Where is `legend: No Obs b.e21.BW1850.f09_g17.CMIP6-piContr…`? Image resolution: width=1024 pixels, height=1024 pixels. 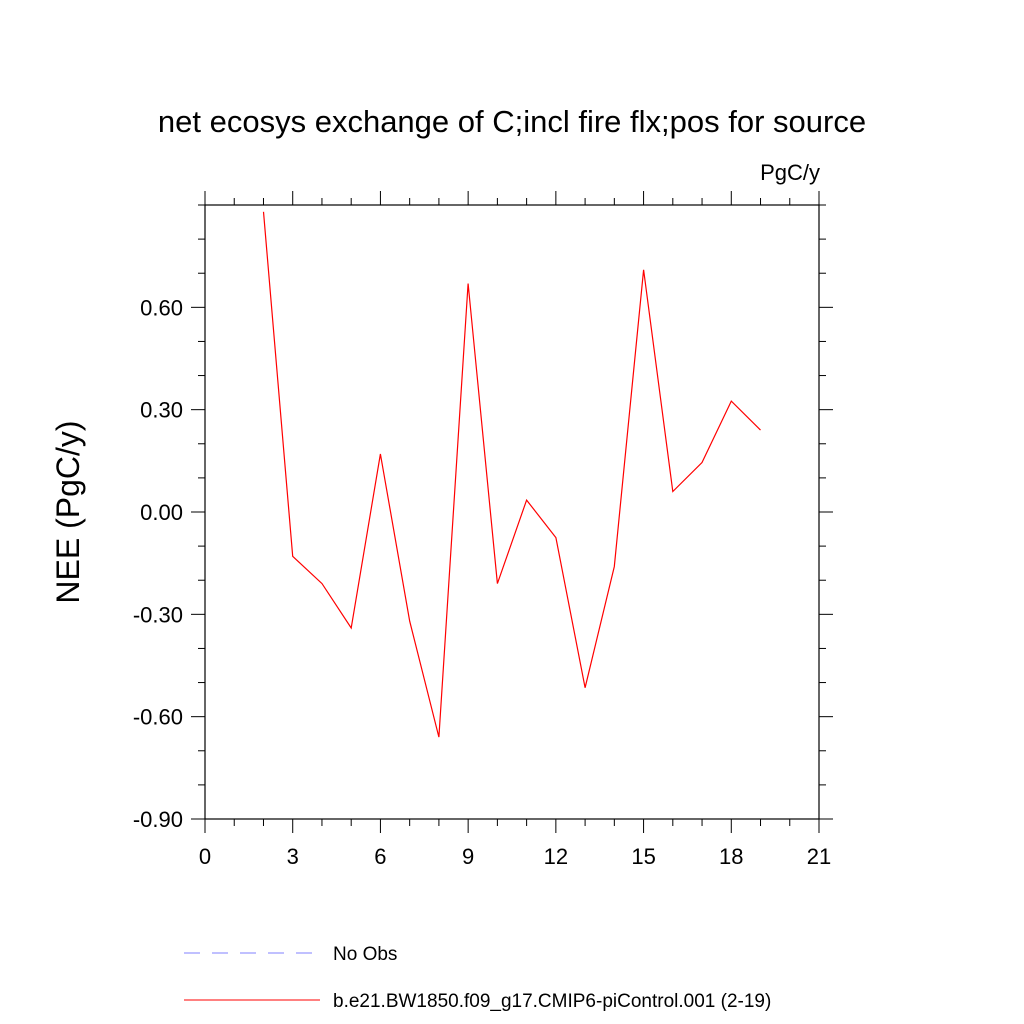
legend: No Obs b.e21.BW1850.f09_g17.CMIP6-piContr… is located at coordinates (477, 978).